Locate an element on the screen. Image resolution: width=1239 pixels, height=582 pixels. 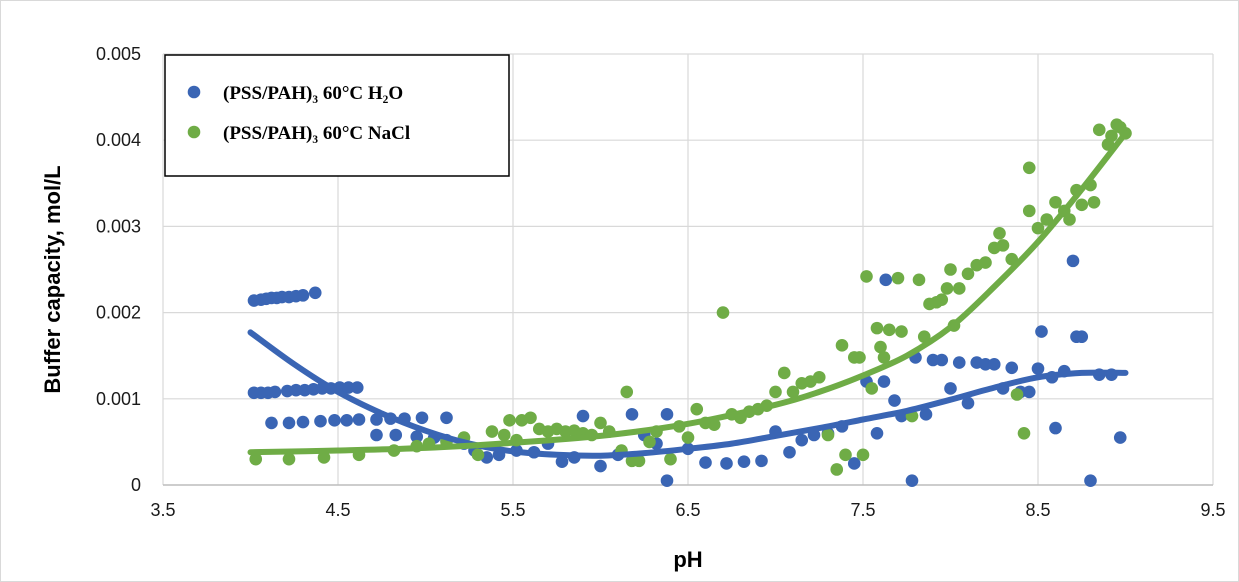
legend: (PSS/PAH)₃ 60°C H₂O (PSS/PAH)₃ 60°C NaCl is located at coordinates (337, 115).